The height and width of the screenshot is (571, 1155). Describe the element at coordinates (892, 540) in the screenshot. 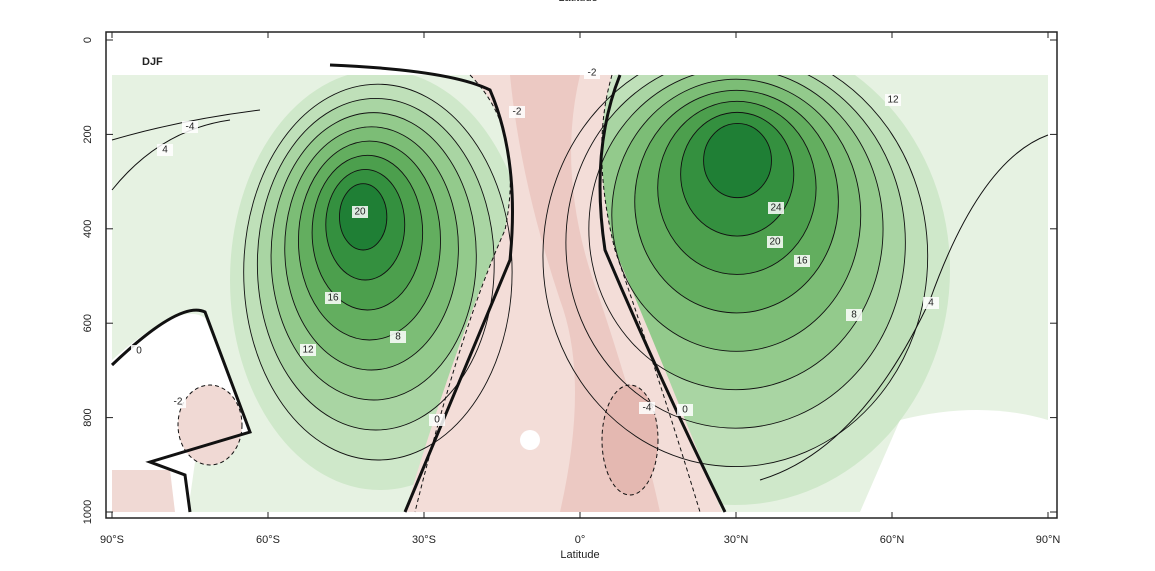

I see `x-tick-label: 60°N` at that location.